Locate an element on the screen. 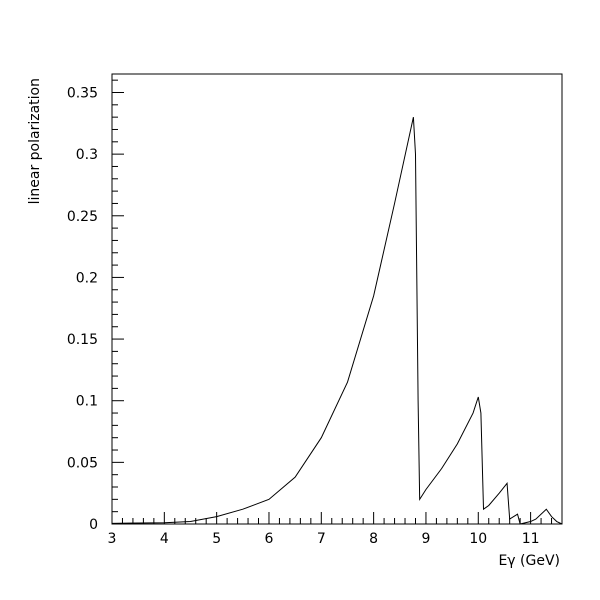 The width and height of the screenshot is (600, 600). x-tick-label: 9 is located at coordinates (425, 539).